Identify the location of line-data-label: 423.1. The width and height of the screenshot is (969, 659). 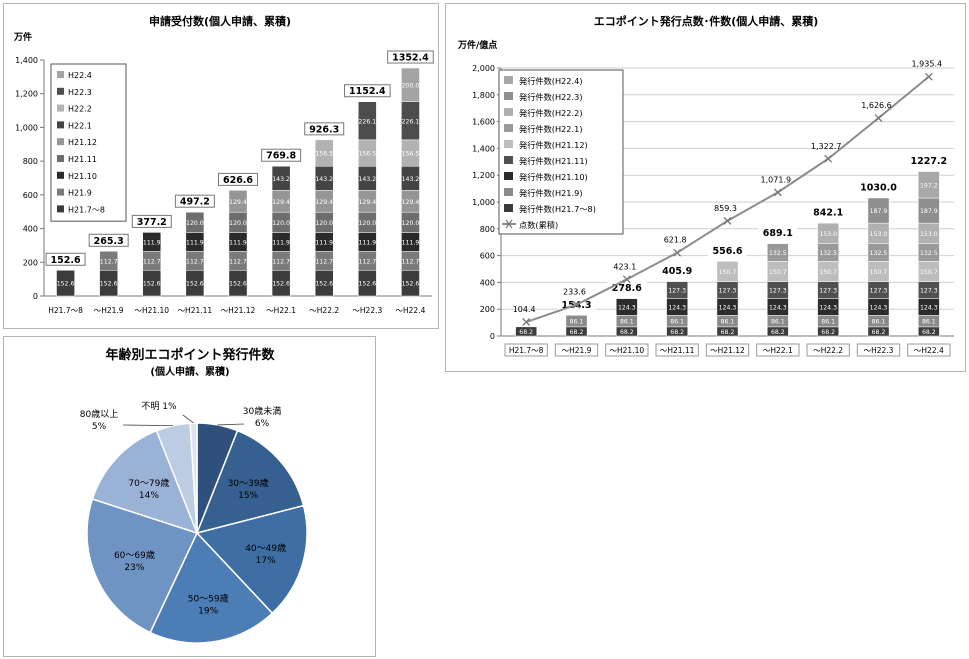
(624, 266).